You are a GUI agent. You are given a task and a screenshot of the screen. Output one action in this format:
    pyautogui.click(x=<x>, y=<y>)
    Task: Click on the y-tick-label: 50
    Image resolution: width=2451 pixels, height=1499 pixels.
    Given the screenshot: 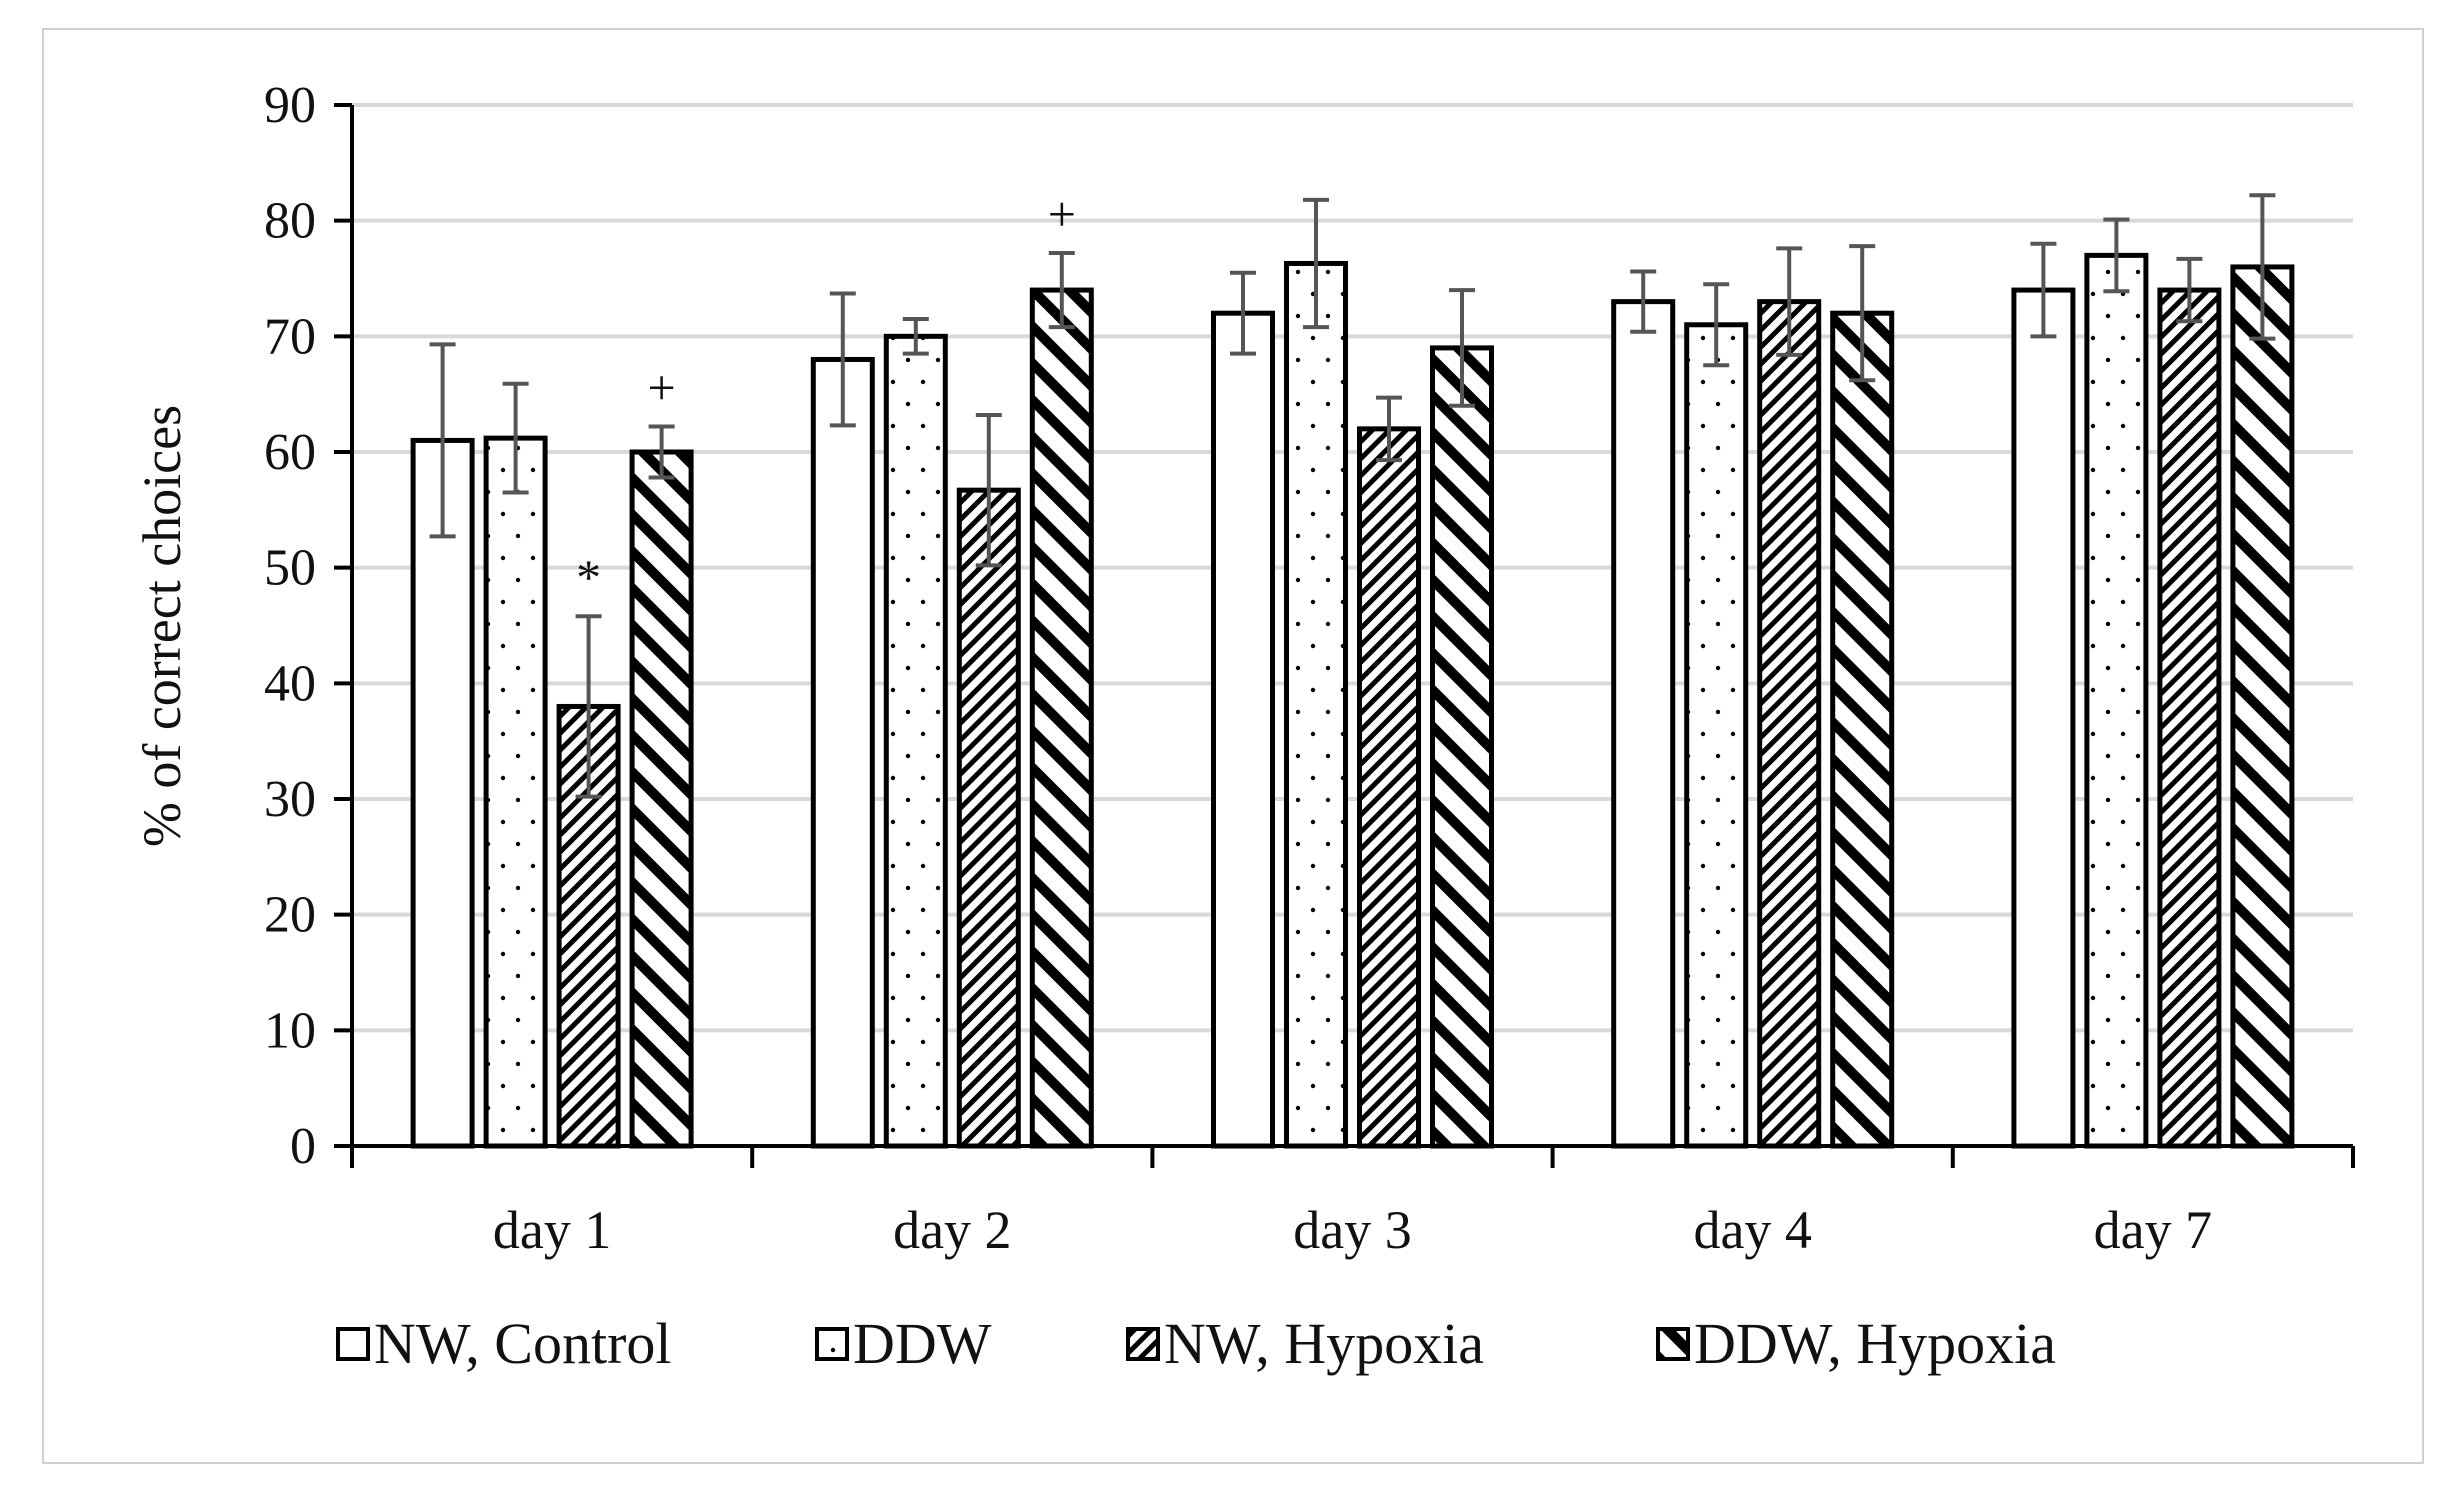 What is the action you would take?
    pyautogui.click(x=290, y=568)
    